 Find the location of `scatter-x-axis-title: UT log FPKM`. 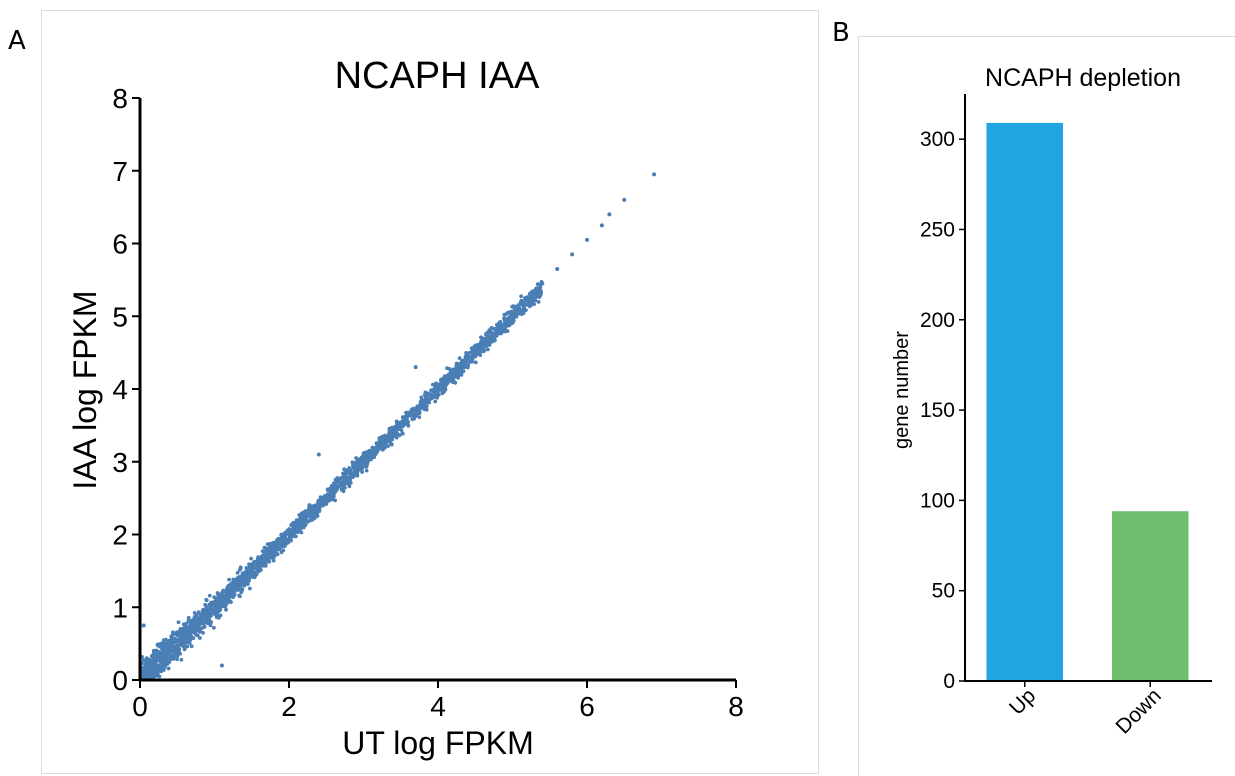

scatter-x-axis-title: UT log FPKM is located at coordinates (437, 743).